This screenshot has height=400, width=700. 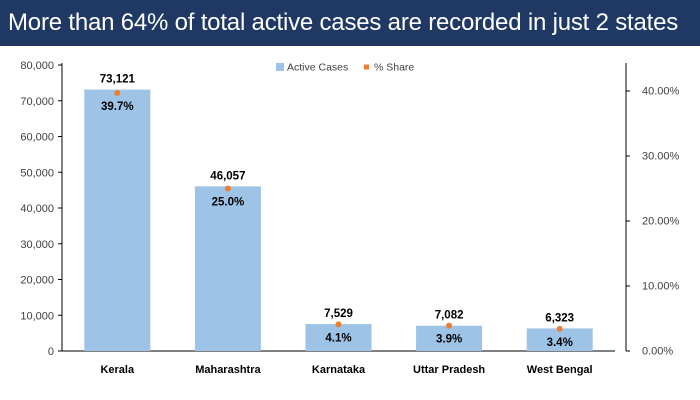 What do you see at coordinates (117, 220) in the screenshot?
I see `bar-kerala` at bounding box center [117, 220].